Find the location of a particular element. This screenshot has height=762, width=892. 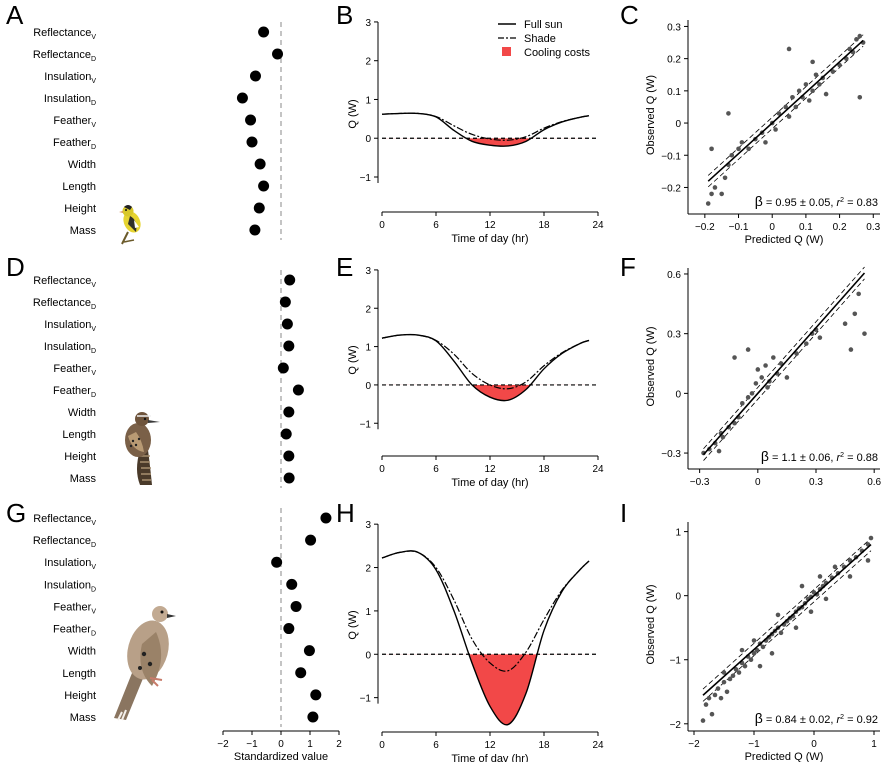

y-tick-label: 0.3 is located at coordinates (674, 27).